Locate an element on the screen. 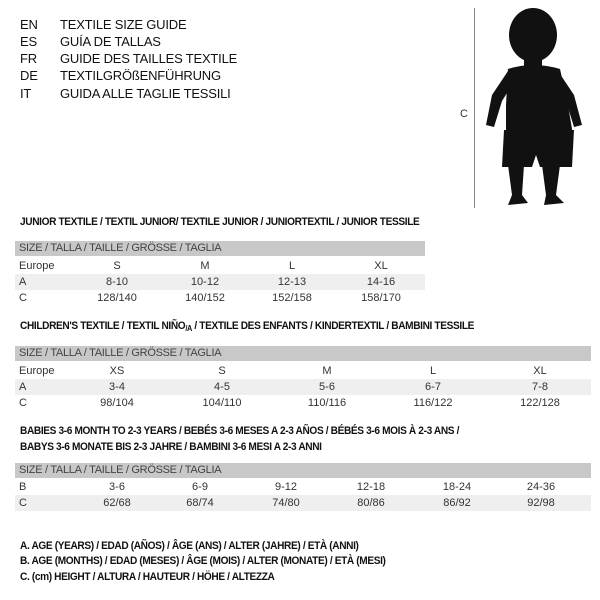 This screenshot has height=600, width=600. lang-title: TEXTILGRÖßENFÜHRUNG is located at coordinates (140, 75).